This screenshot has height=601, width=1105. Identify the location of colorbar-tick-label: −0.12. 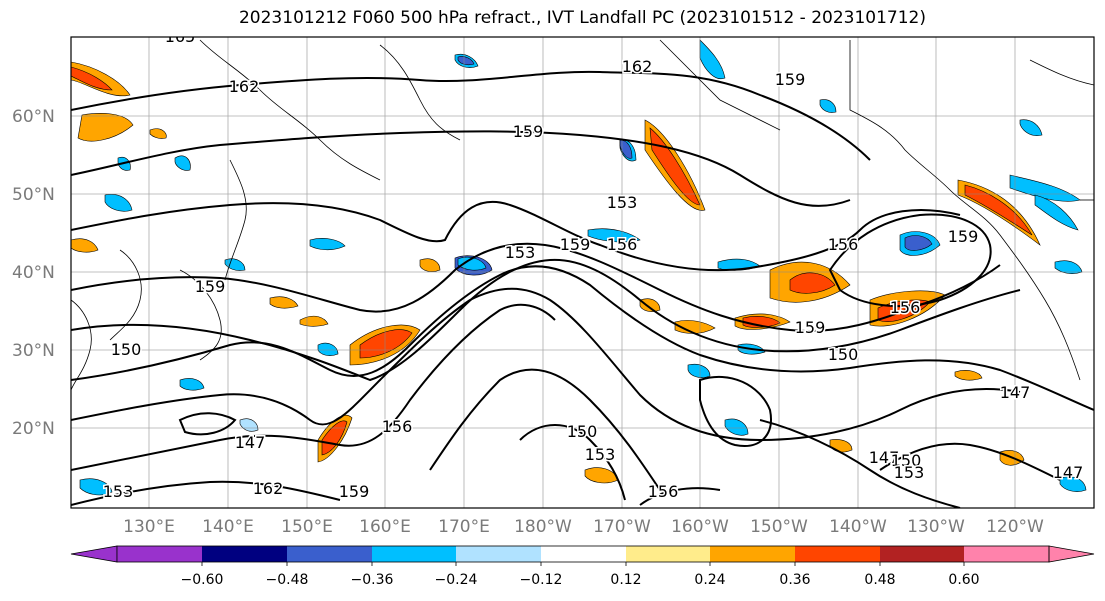
(541, 580).